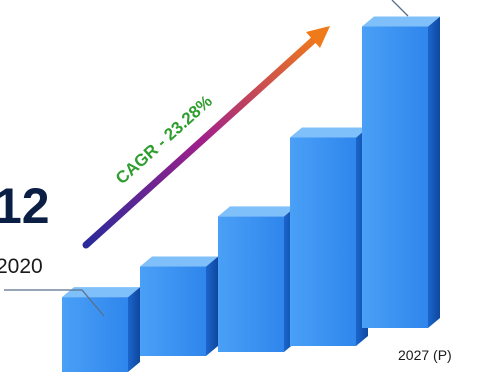 This screenshot has width=487, height=390. Describe the element at coordinates (434, 172) in the screenshot. I see `bar-5-side` at that location.